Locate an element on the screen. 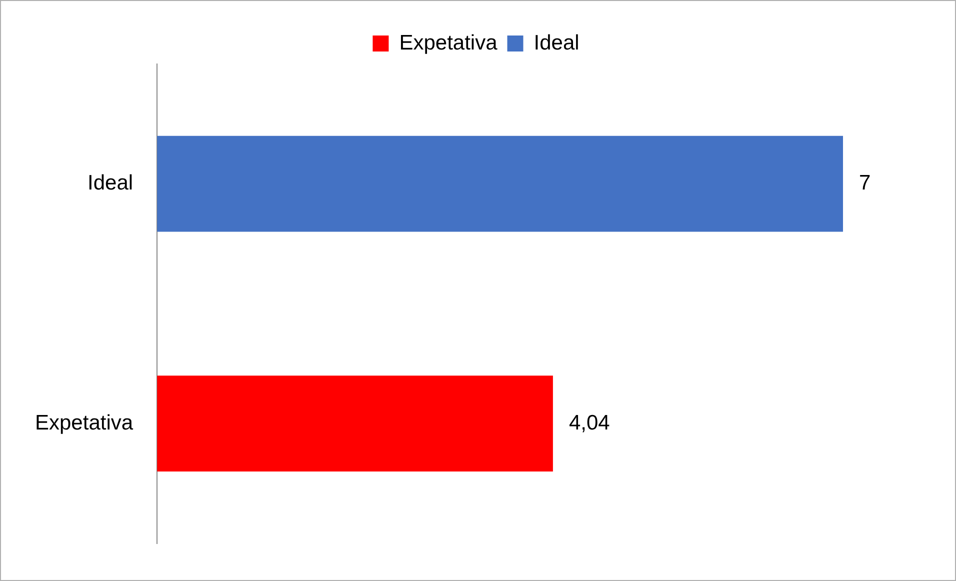 The image size is (956, 581). legend-label: Expetativa is located at coordinates (448, 42).